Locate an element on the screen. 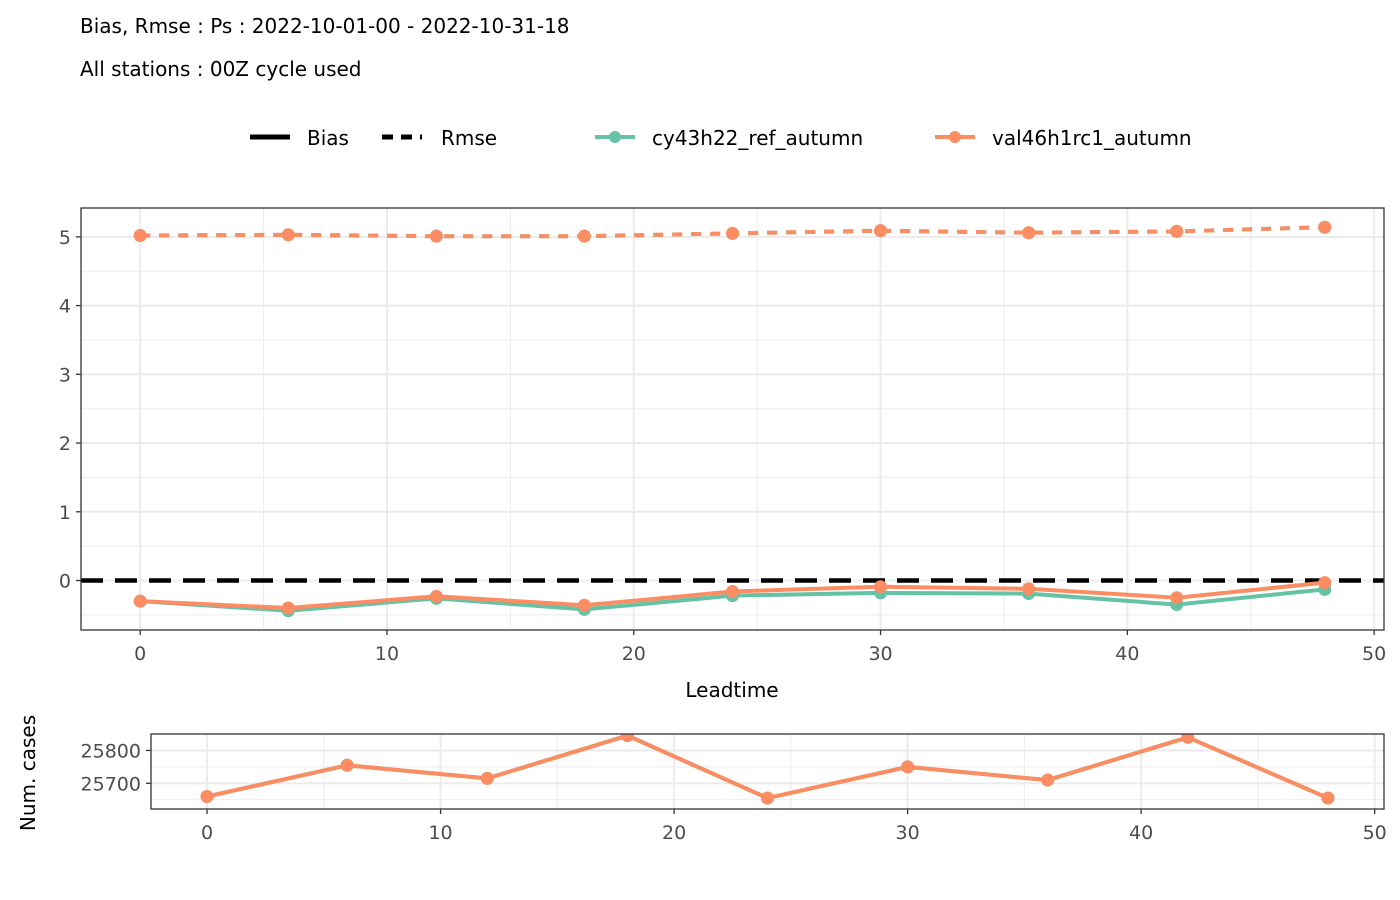 This screenshot has width=1400, height=900. x-axis-title: Leadtime is located at coordinates (731, 690).